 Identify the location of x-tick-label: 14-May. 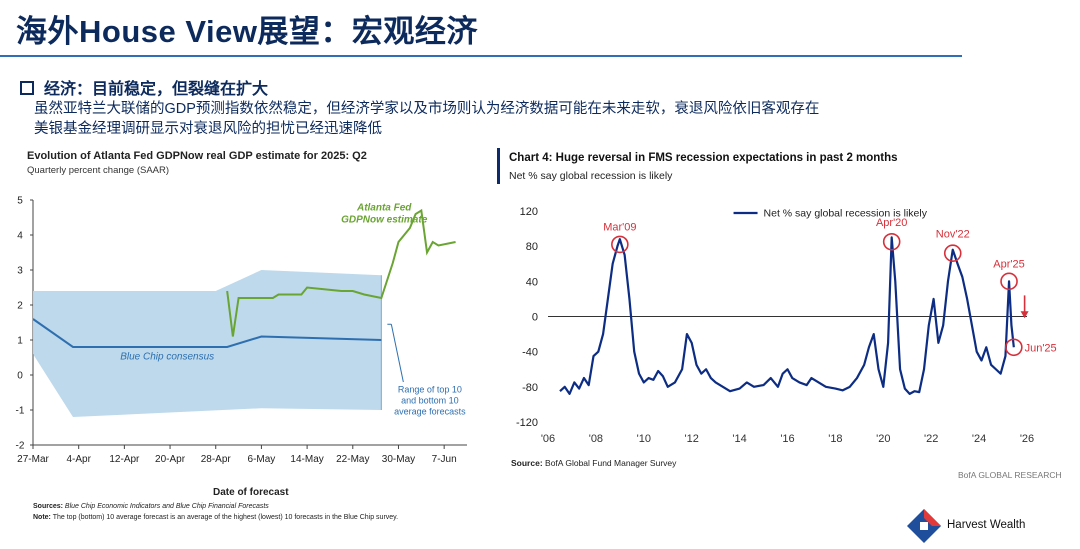
(306, 459).